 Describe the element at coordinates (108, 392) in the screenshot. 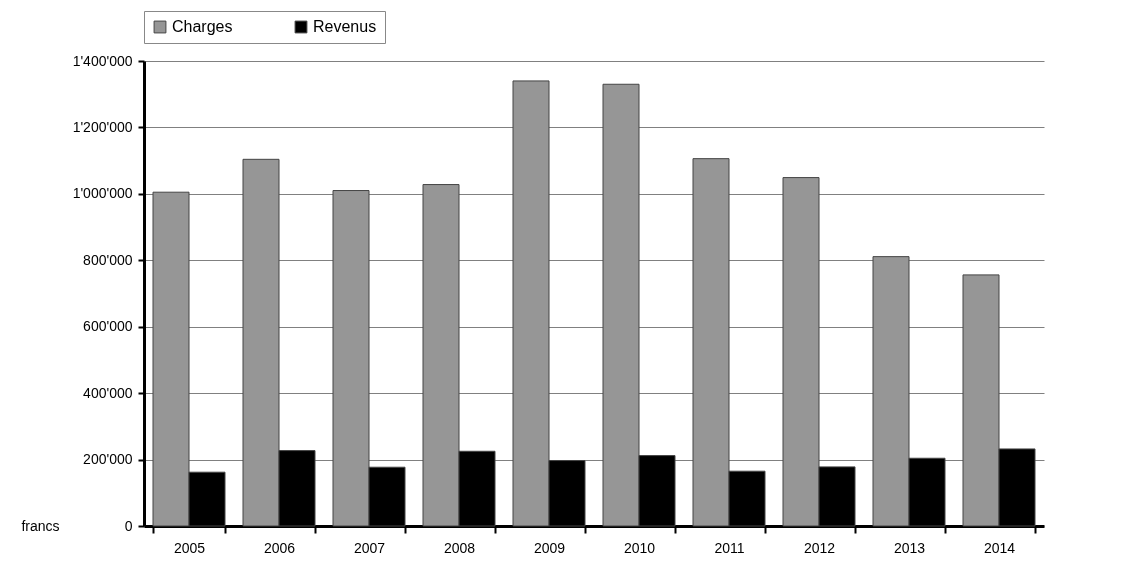

I see `y-tick-label: 400'000` at that location.